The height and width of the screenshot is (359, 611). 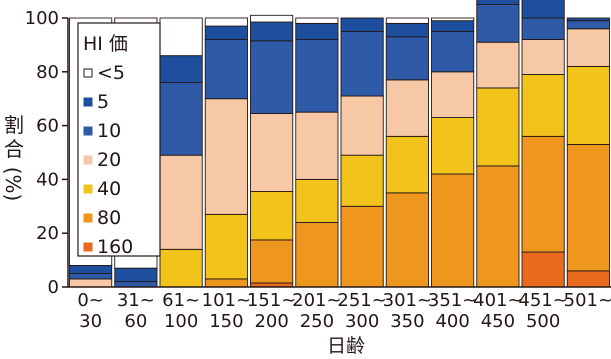 I want to click on x-tick-label-bottom: 450, so click(x=498, y=321).